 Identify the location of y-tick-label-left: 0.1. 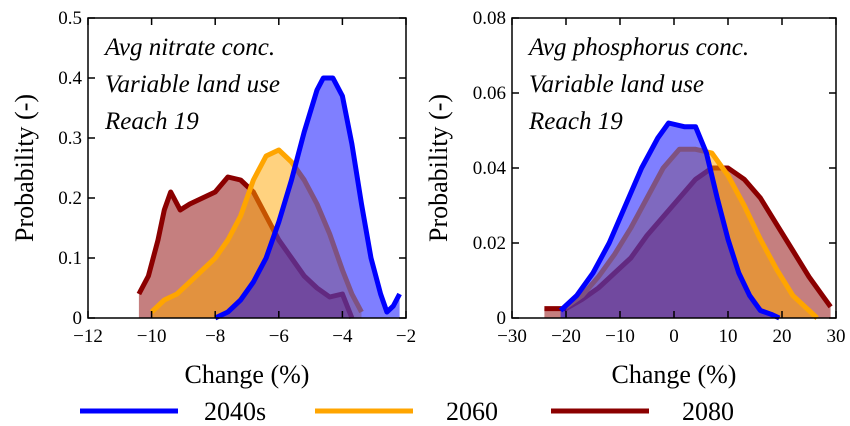
(70, 258).